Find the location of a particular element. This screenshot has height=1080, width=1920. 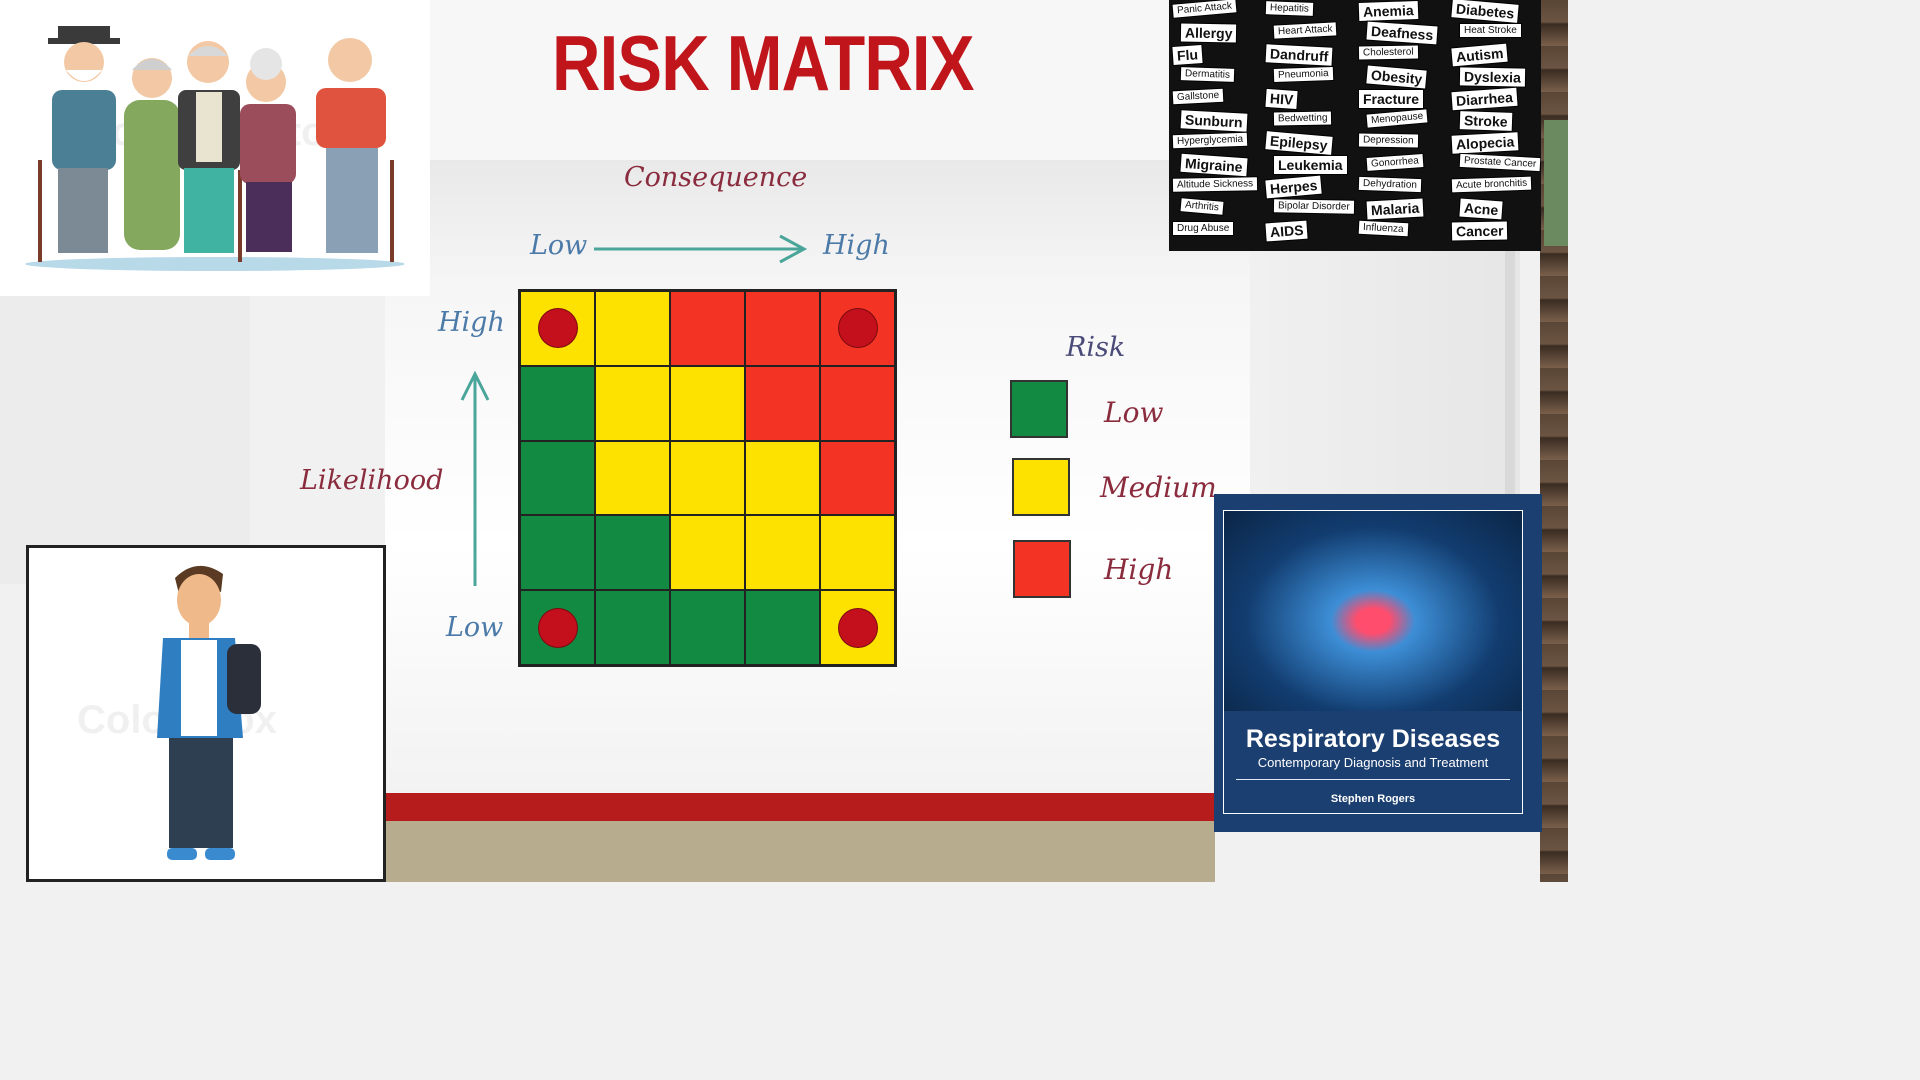

disease-word: Dermatitis is located at coordinates (1207, 74).